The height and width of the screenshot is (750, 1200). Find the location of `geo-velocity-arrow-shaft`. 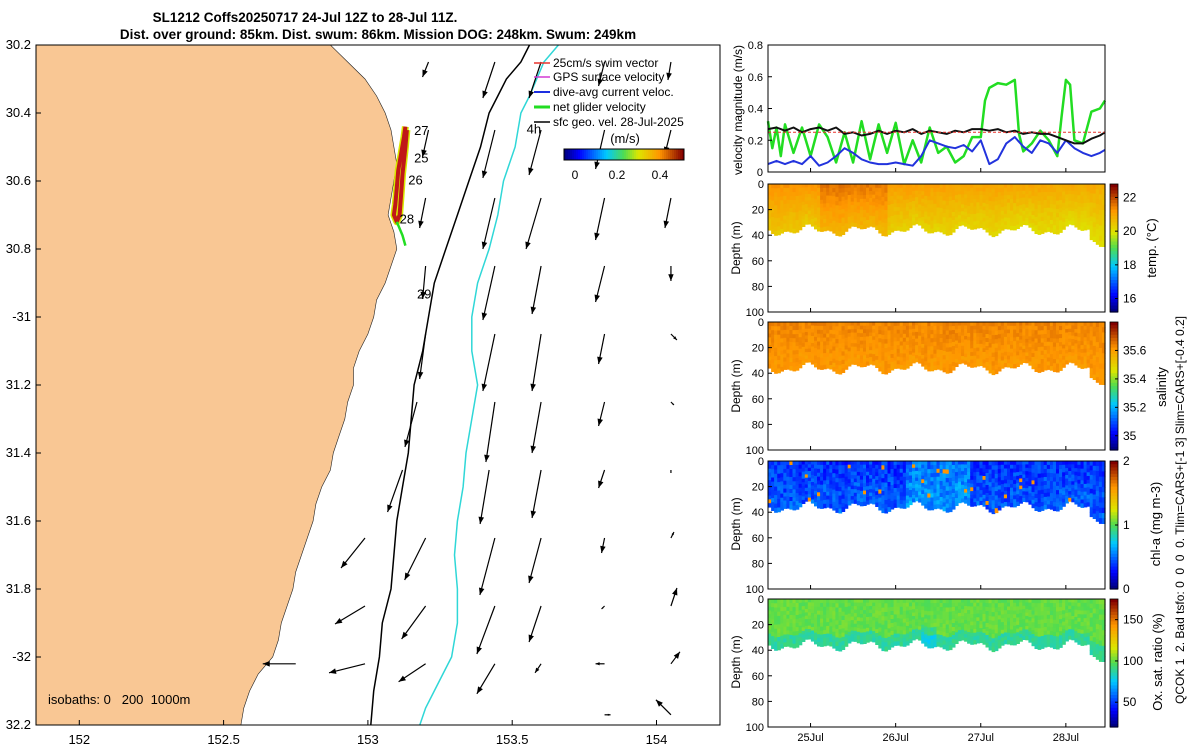

geo-velocity-arrow-shaft is located at coordinates (533, 223).